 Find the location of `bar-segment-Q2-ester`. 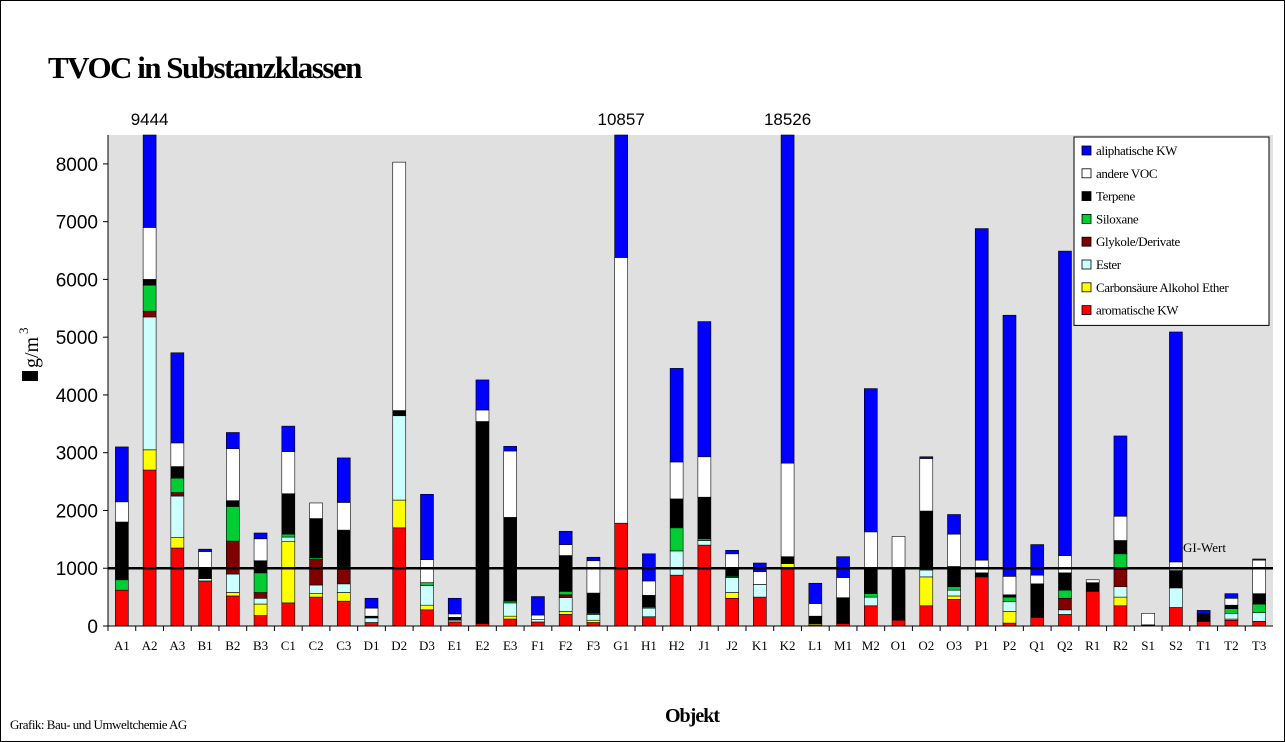

bar-segment-Q2-ester is located at coordinates (1065, 612).